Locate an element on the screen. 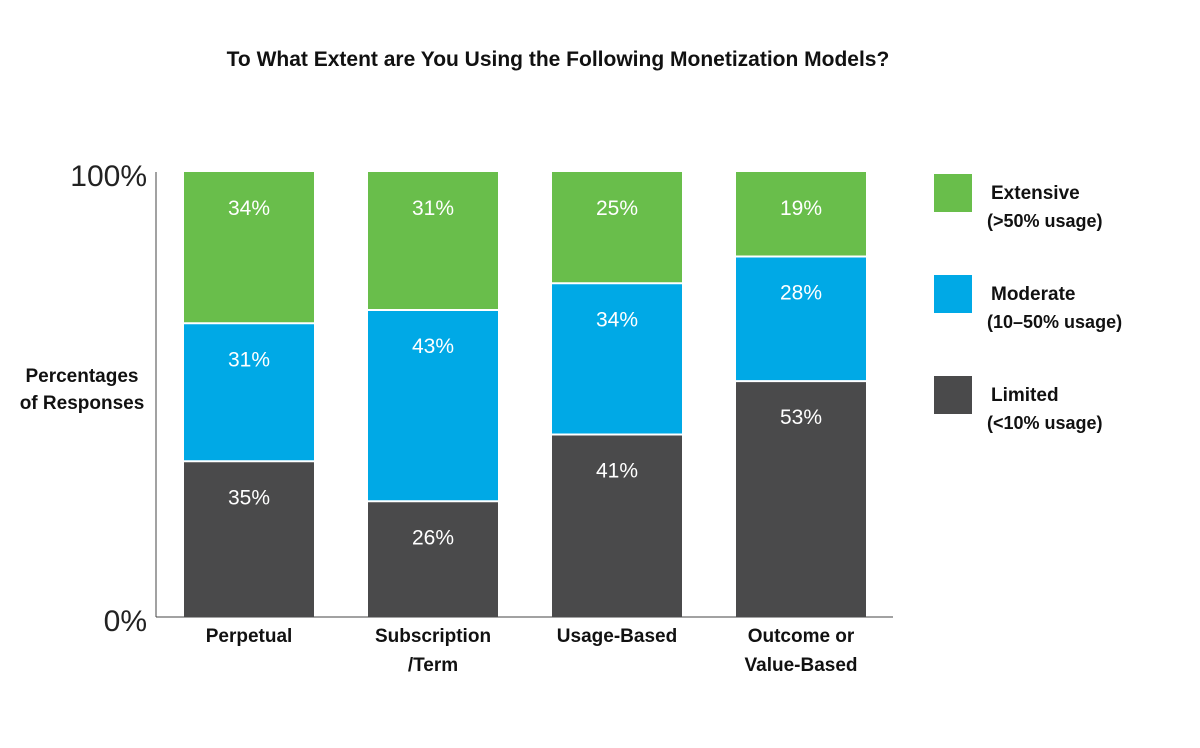 The width and height of the screenshot is (1200, 748). legend-label-extensive: Extensive is located at coordinates (1035, 193).